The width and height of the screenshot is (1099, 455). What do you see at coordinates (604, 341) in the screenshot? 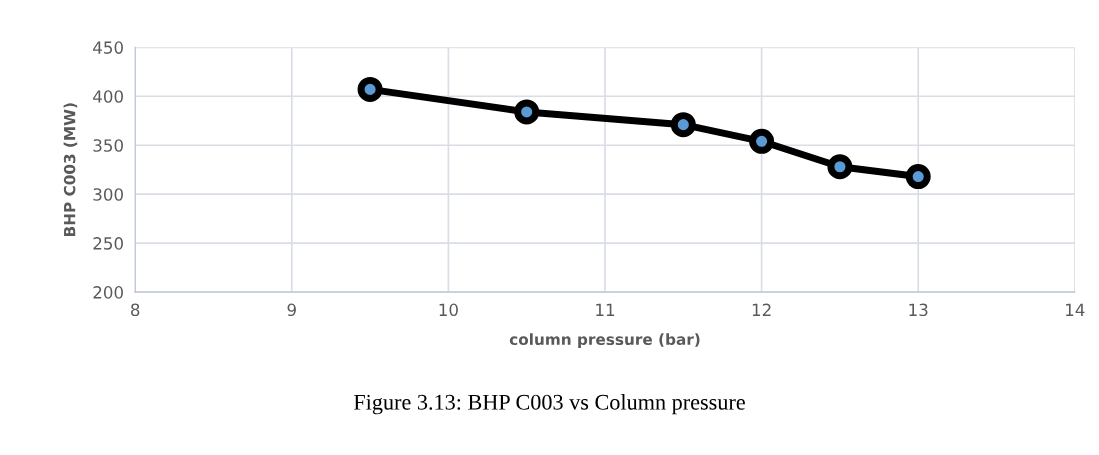
I see `x-axis-title: column pressure (bar)` at bounding box center [604, 341].